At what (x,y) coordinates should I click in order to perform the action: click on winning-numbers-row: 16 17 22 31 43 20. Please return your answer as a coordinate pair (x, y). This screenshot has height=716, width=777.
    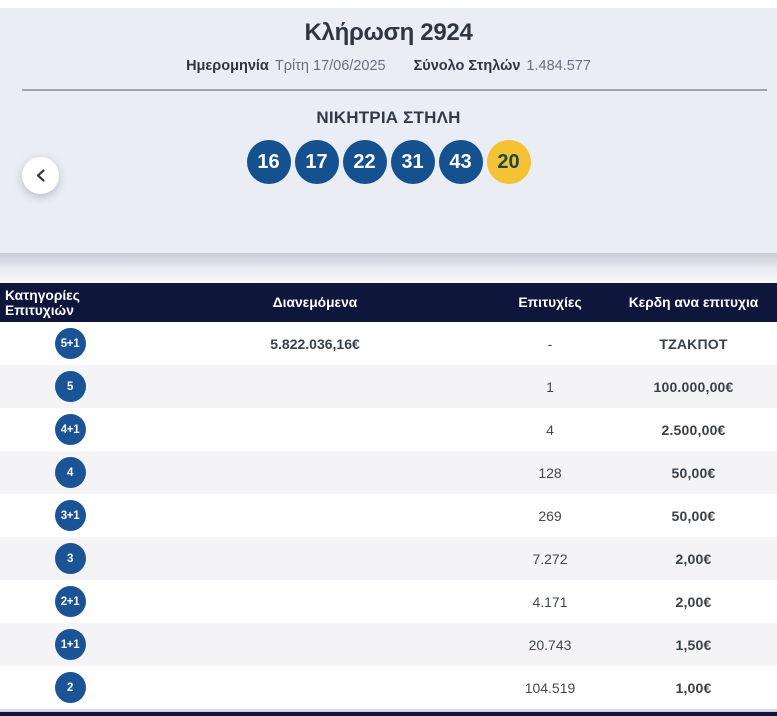
    Looking at the image, I should click on (388, 162).